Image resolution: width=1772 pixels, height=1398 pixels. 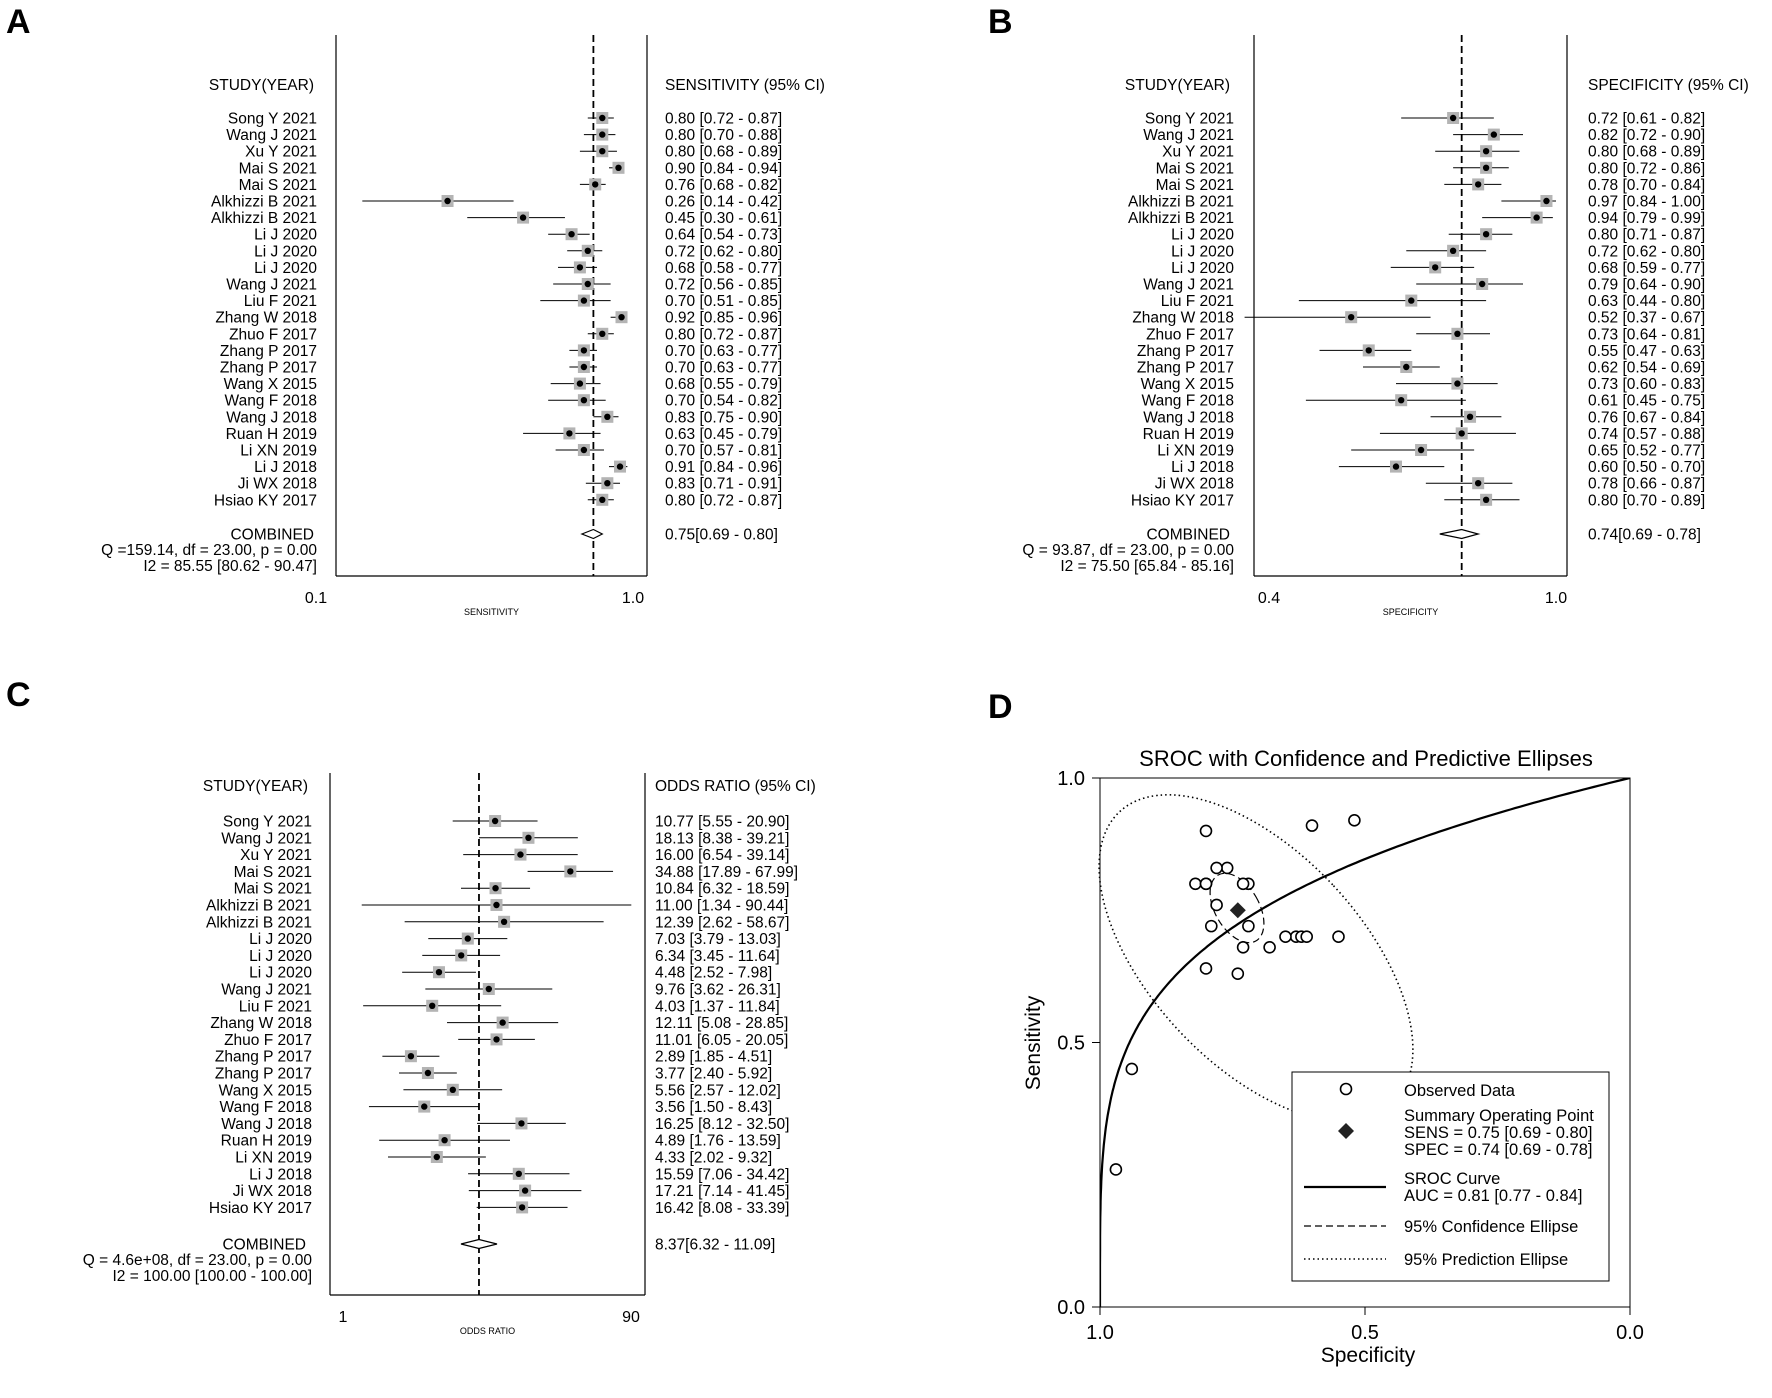 What do you see at coordinates (1188, 401) in the screenshot?
I see `study-label: Wang F 2018` at bounding box center [1188, 401].